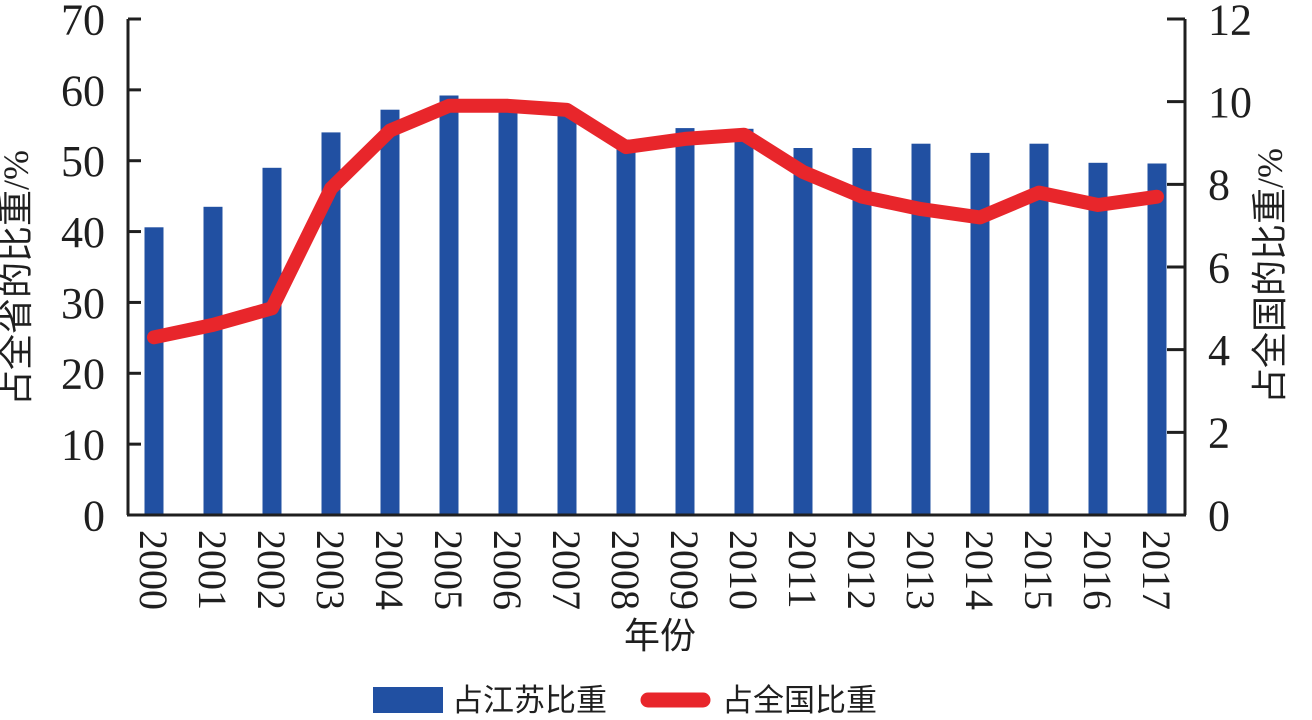  Describe the element at coordinates (448, 570) in the screenshot. I see `year-label-2005: 2005` at that location.